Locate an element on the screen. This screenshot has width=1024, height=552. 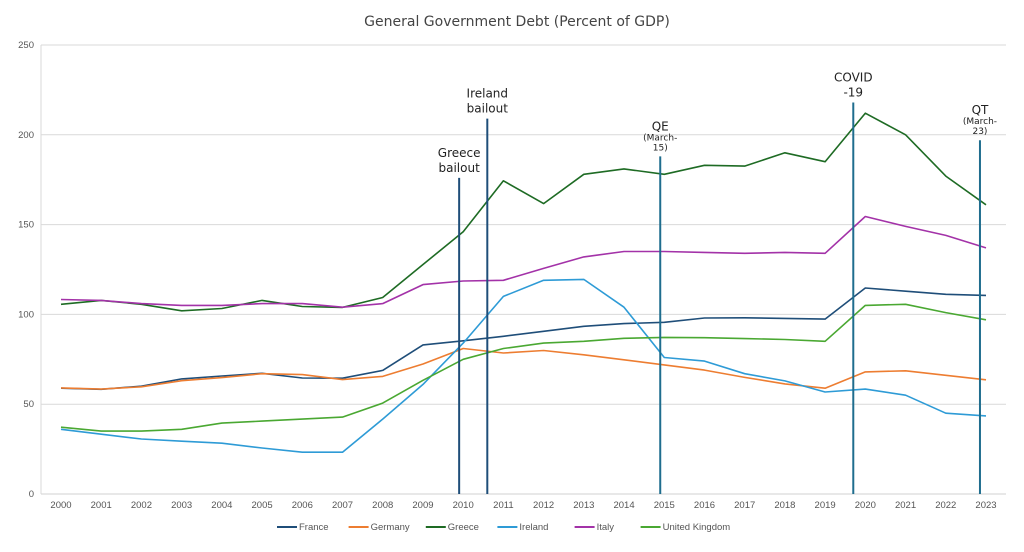
x-tick-label: 2014 is located at coordinates (623, 505).